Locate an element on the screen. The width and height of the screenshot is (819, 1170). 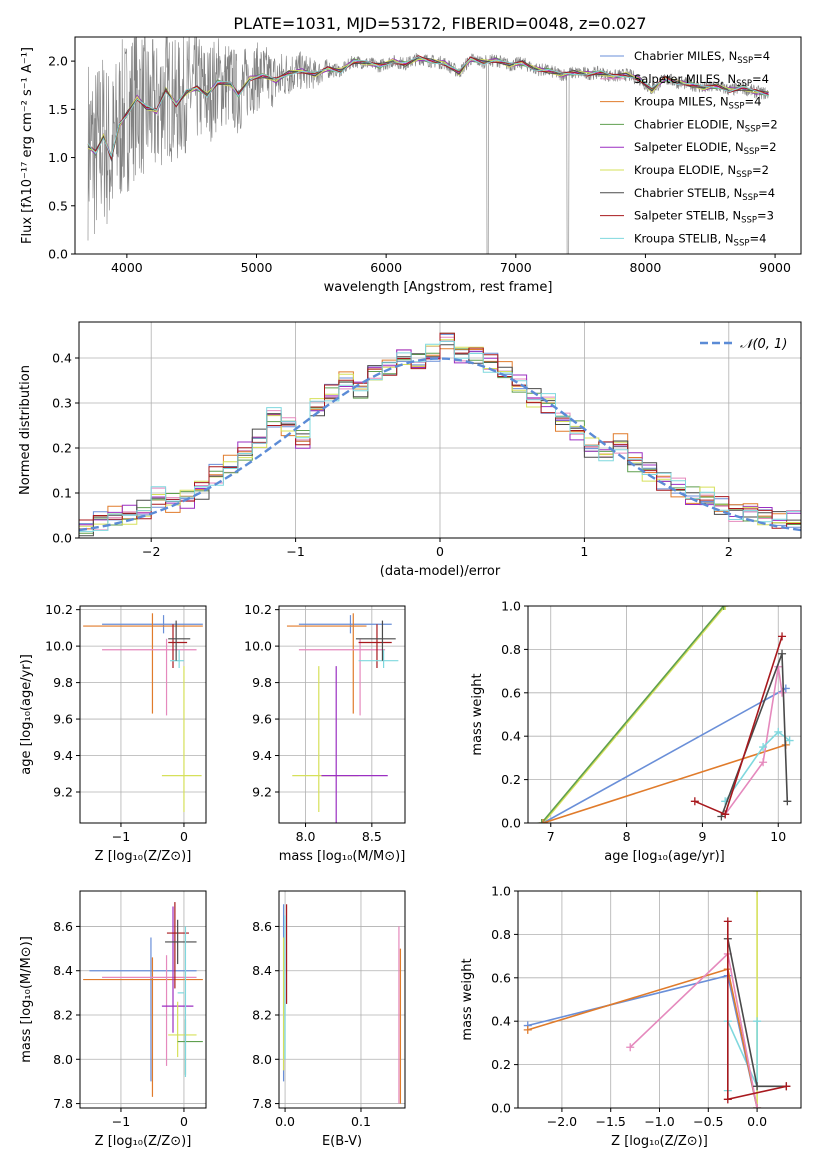
y-tick-label: 9.4 is located at coordinates (63, 755).